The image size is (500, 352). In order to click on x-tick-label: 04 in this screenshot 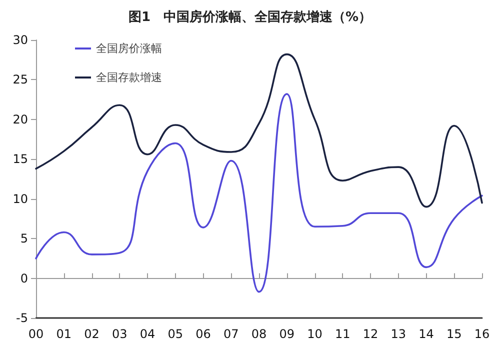, I will do `click(148, 334)`.